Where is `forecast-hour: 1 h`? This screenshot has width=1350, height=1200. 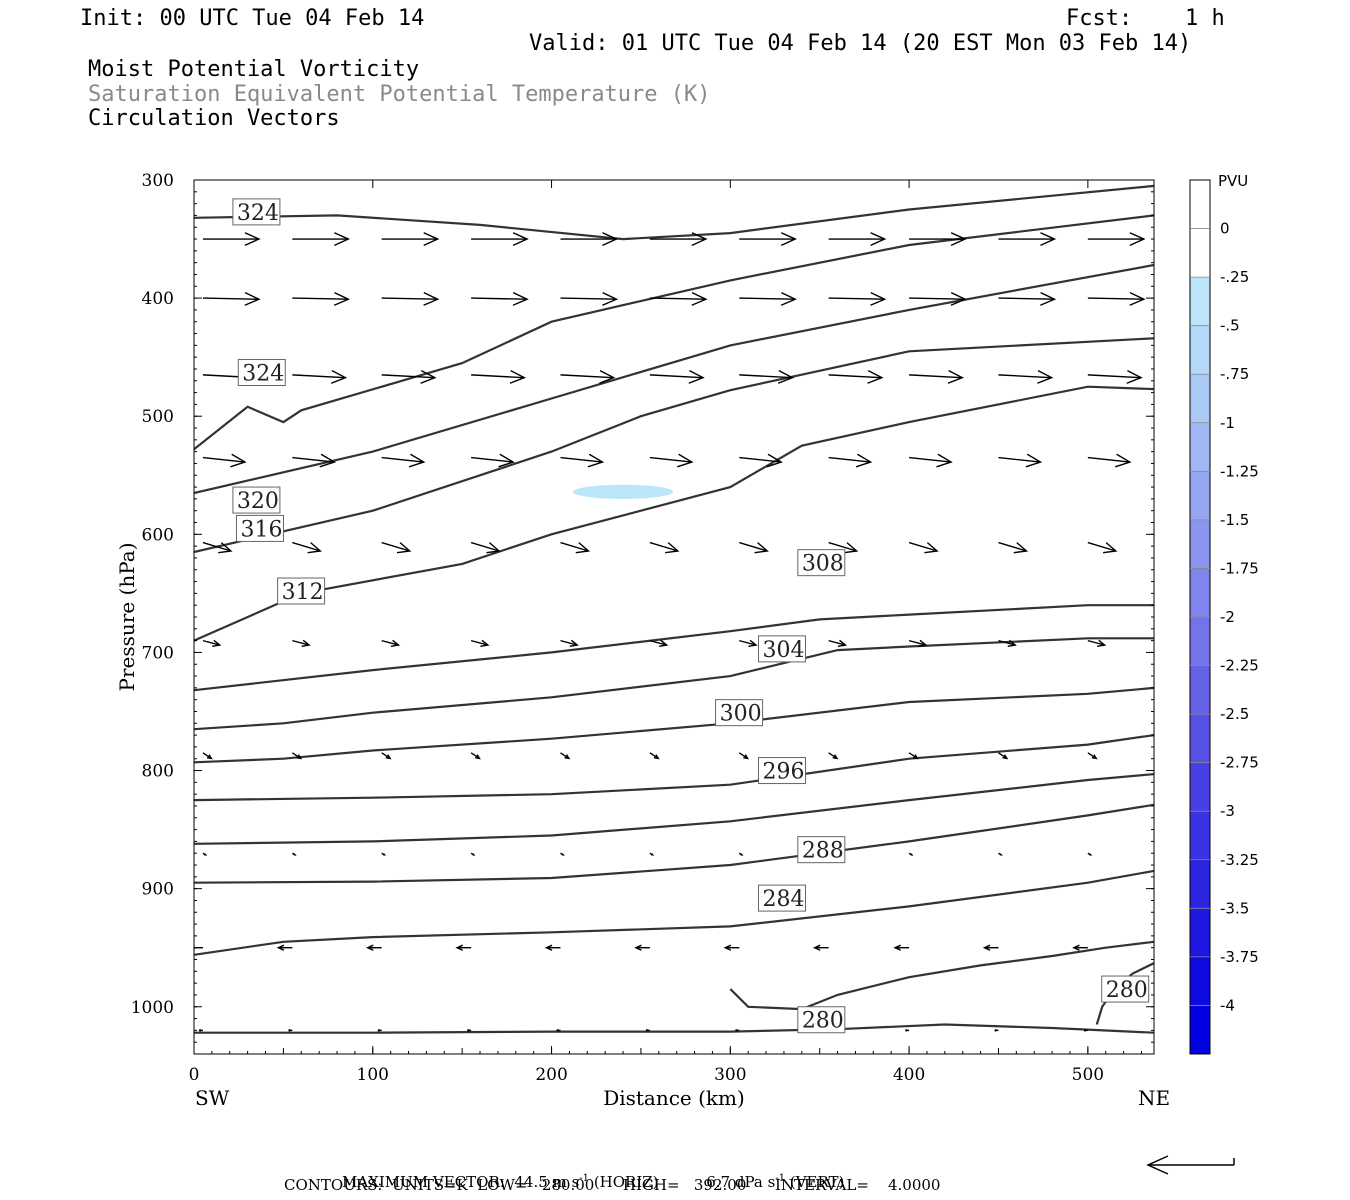
forecast-hour: 1 h is located at coordinates (1205, 18).